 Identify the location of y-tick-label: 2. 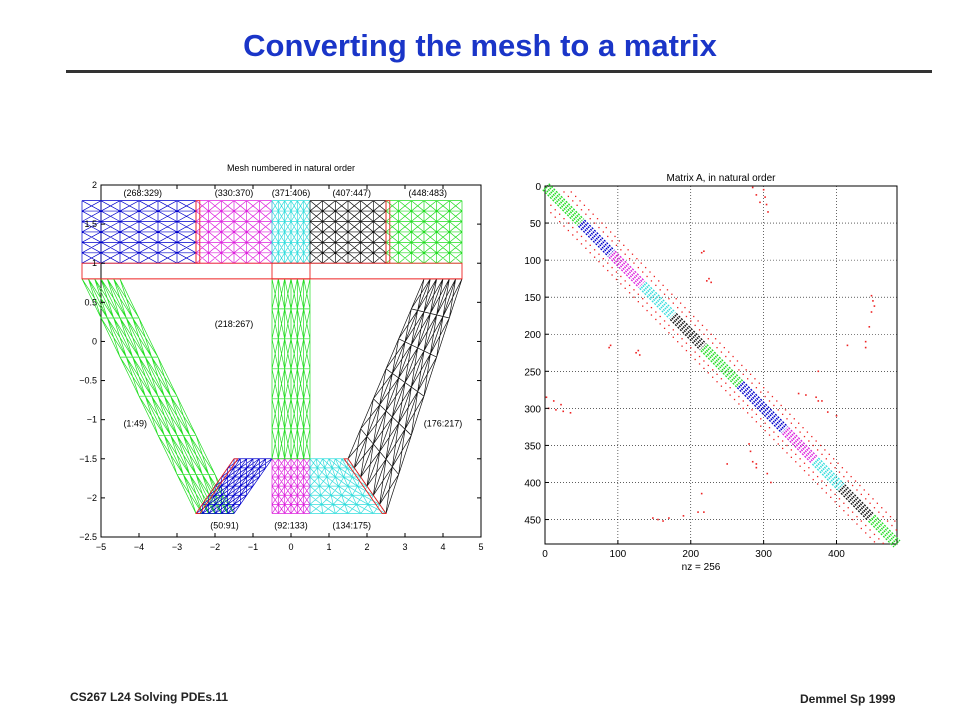
(94, 185).